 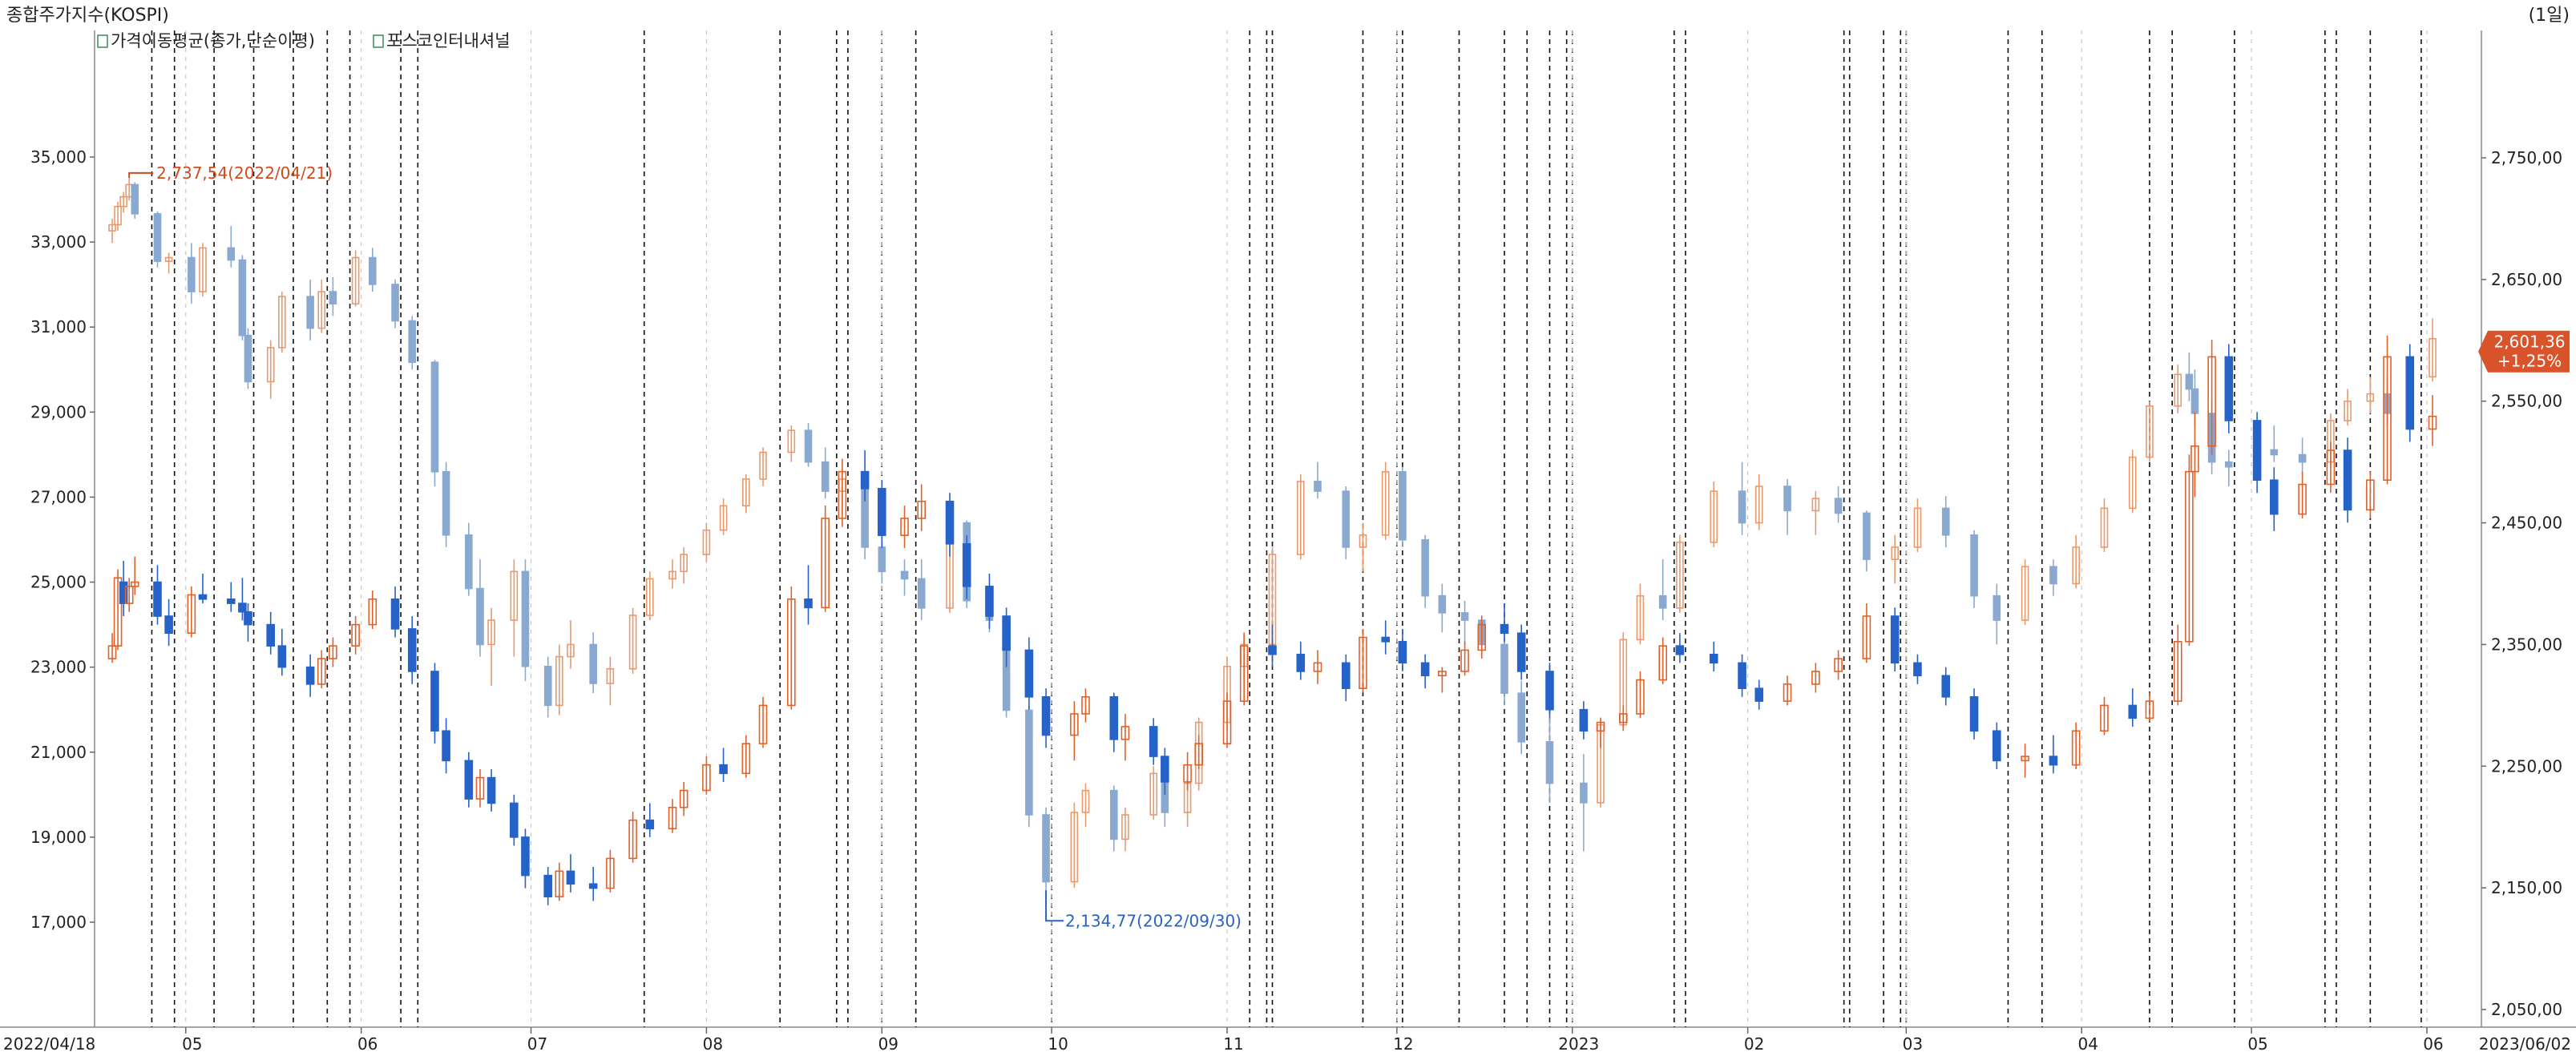 What do you see at coordinates (1233, 1044) in the screenshot?
I see `x-tick-label: 11` at bounding box center [1233, 1044].